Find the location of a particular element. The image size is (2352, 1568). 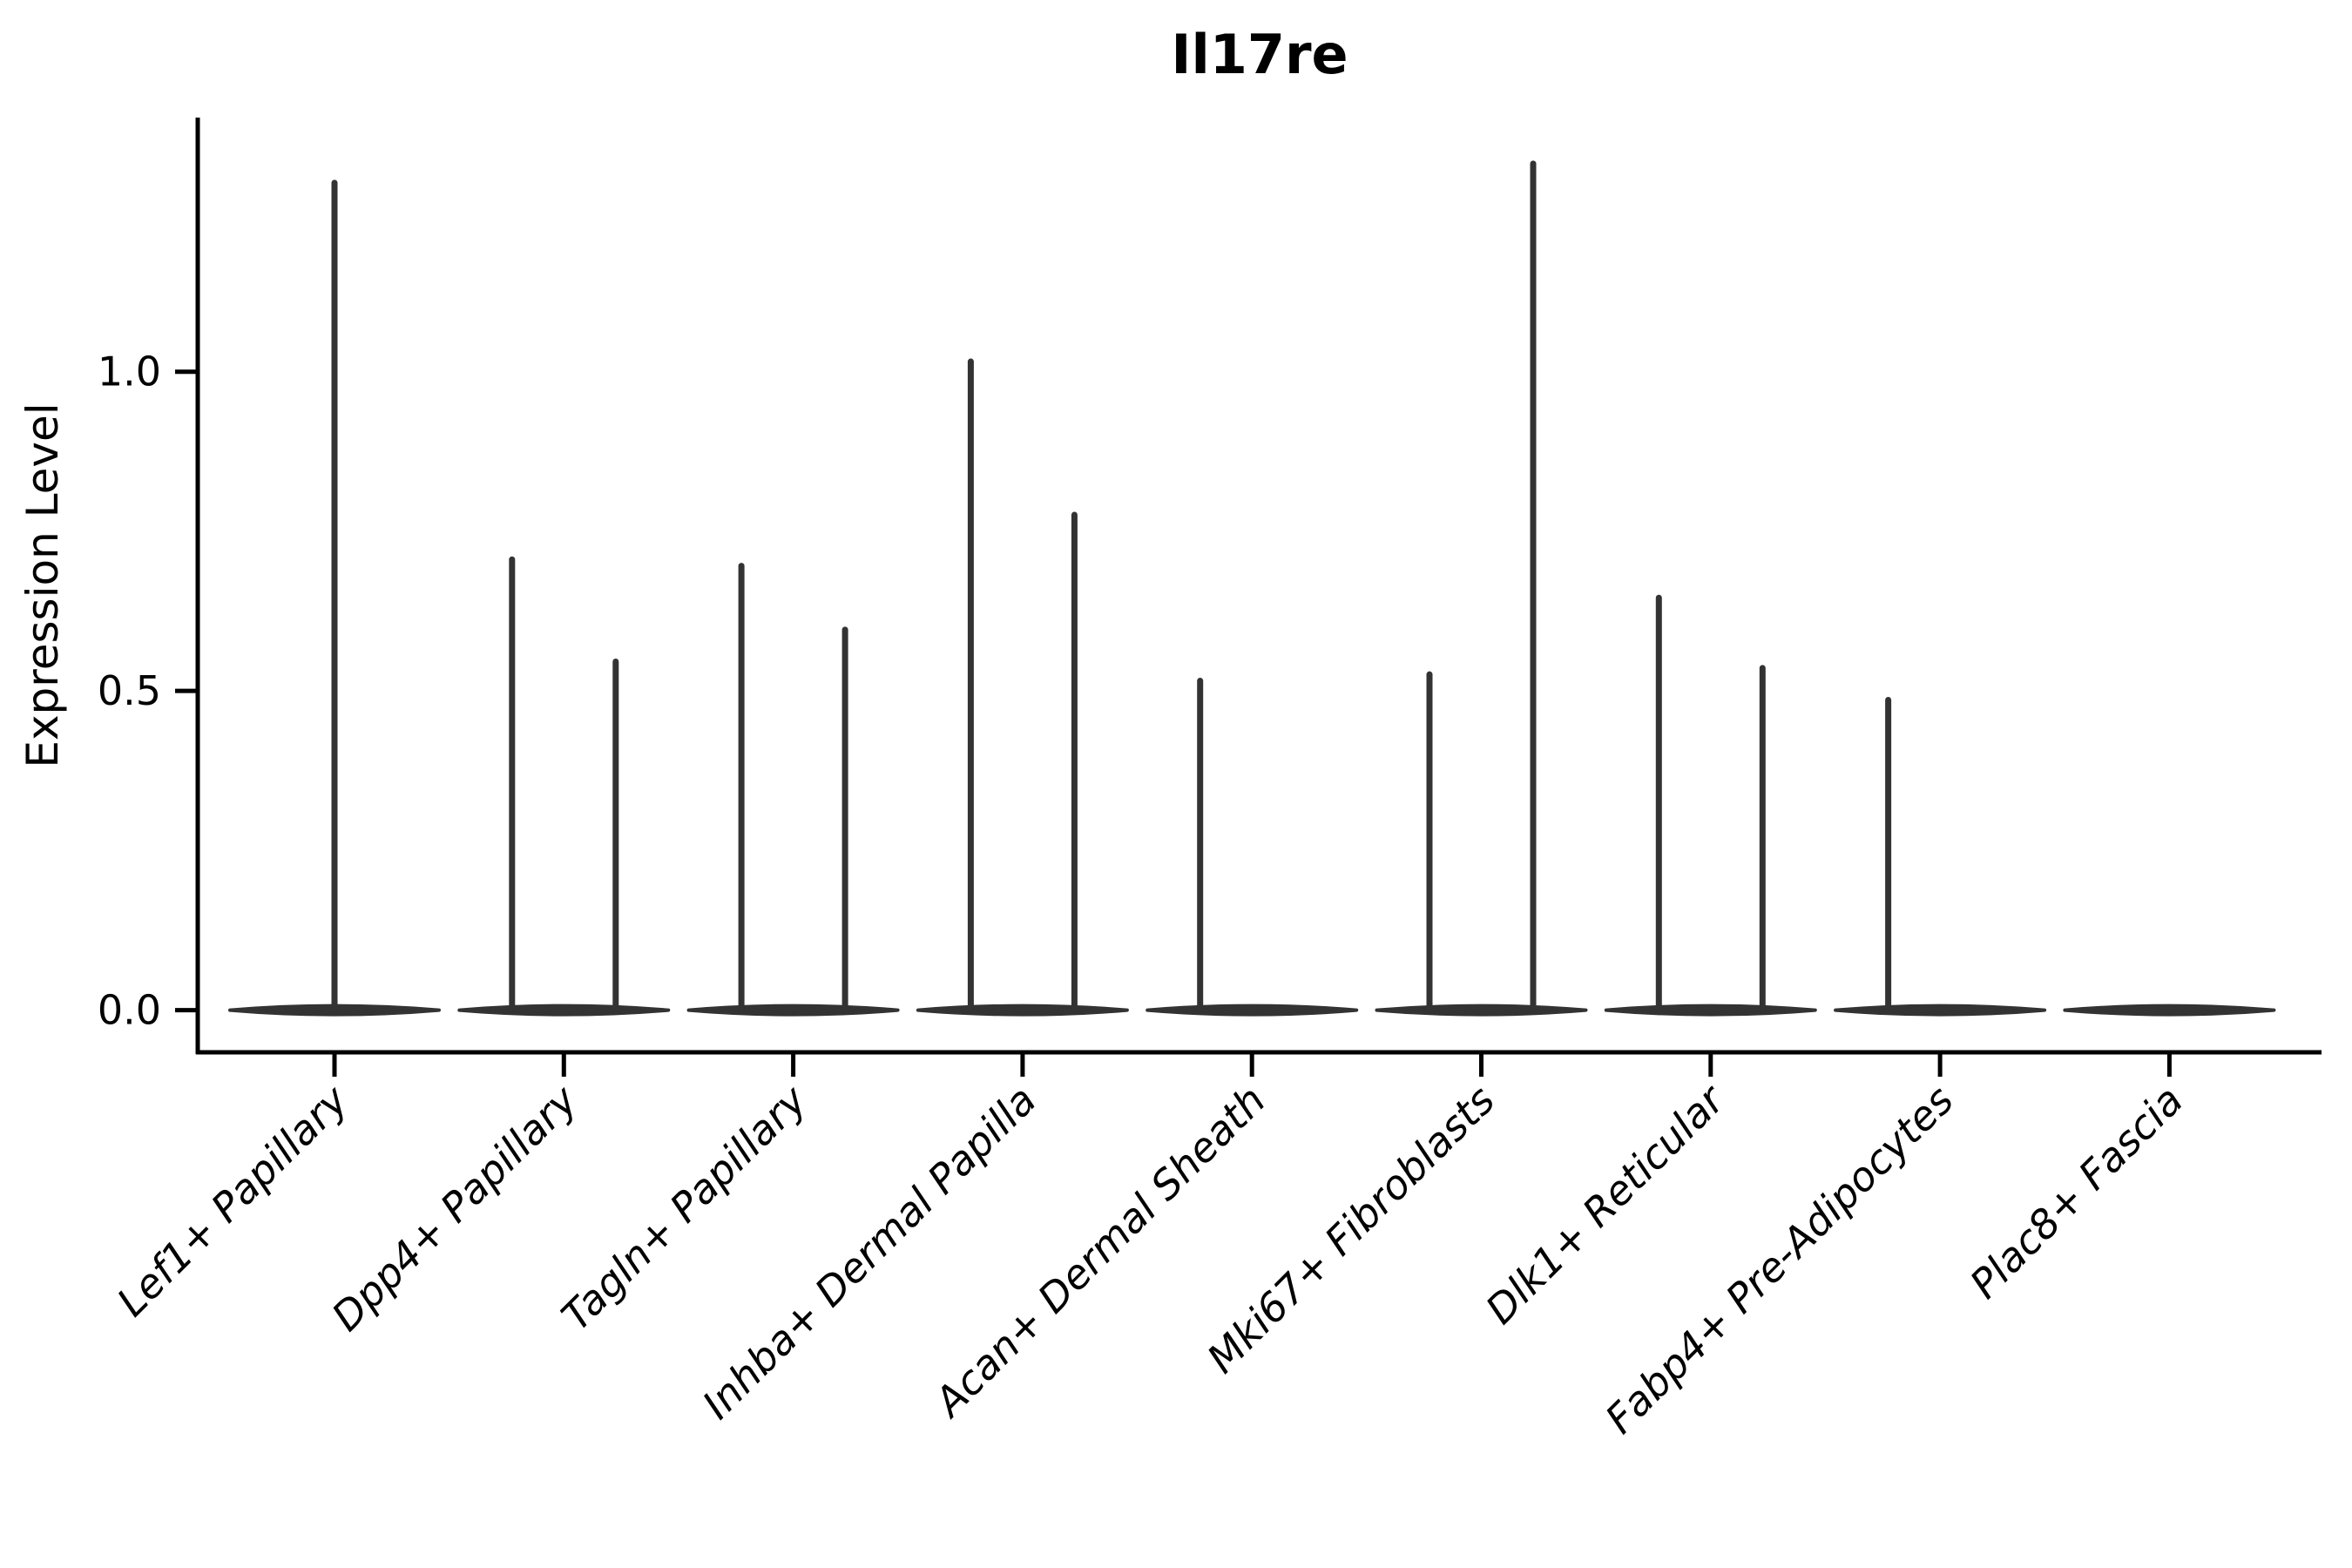

y-tick-label: 0.0 is located at coordinates (129, 1011).